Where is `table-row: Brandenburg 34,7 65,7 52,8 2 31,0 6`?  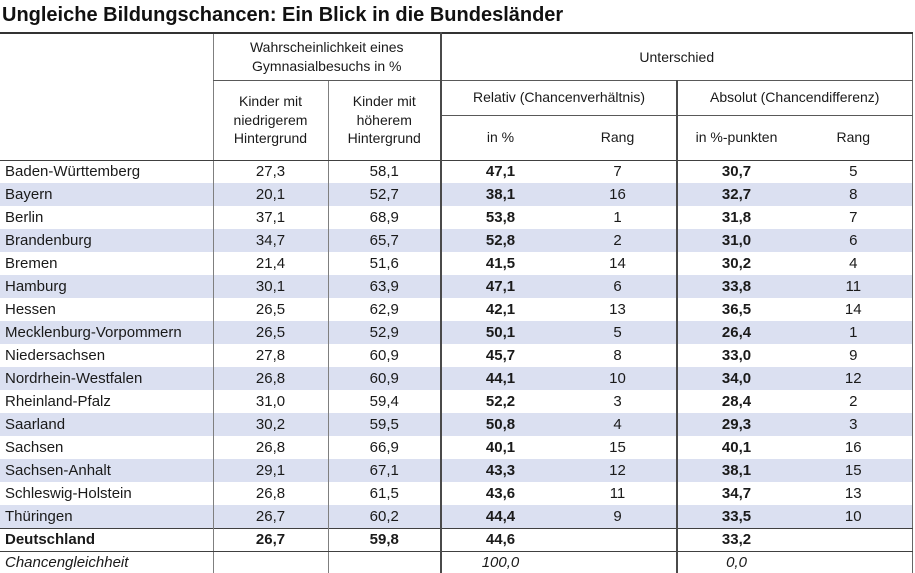
table-row: Brandenburg 34,7 65,7 52,8 2 31,0 6 is located at coordinates (456, 240).